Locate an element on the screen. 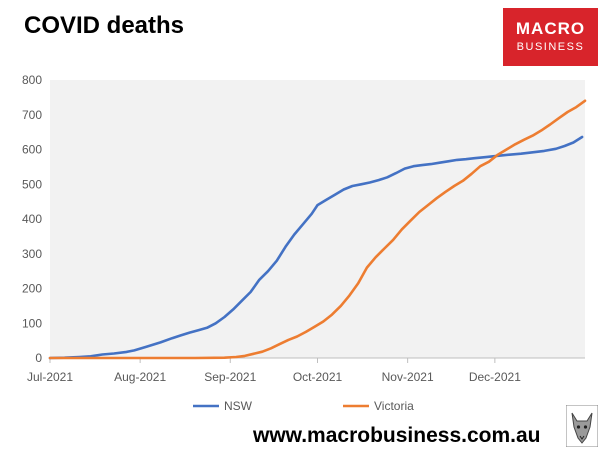  macrobusiness-logo: MACRO BUSINESS is located at coordinates (550, 37).